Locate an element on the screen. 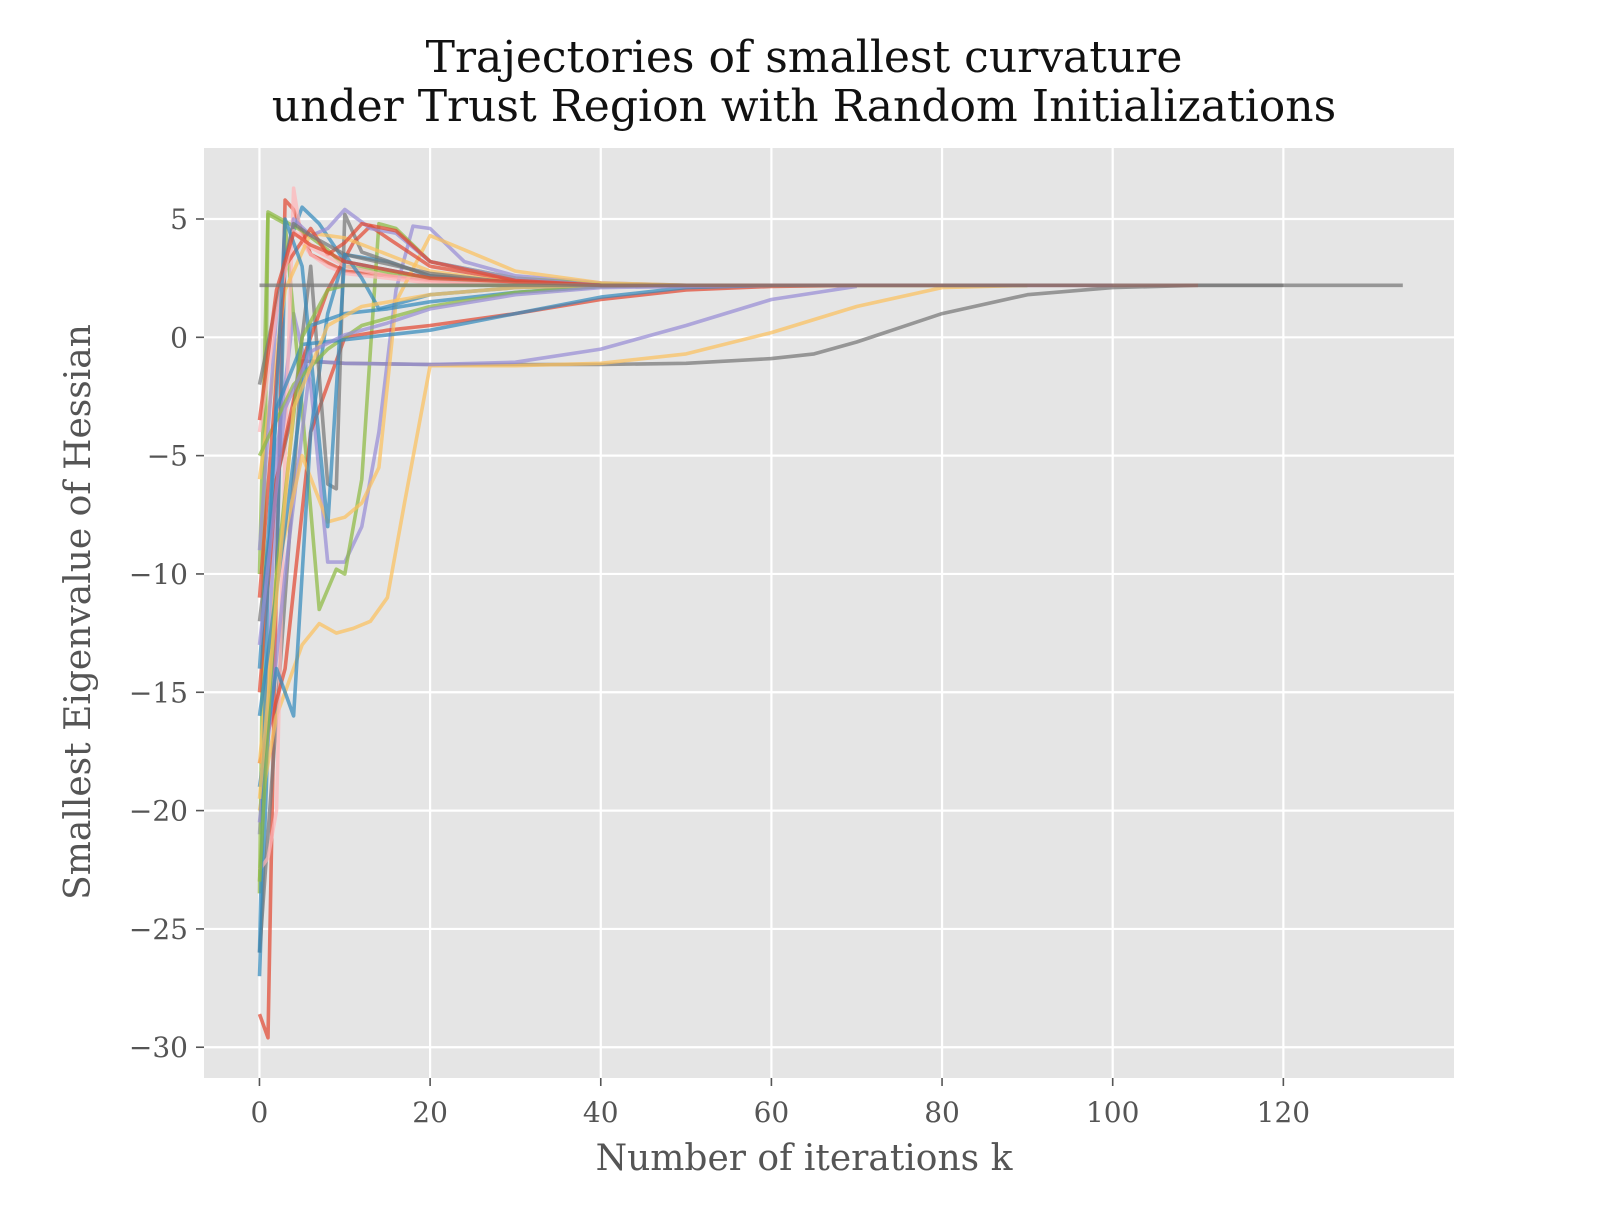 The width and height of the screenshot is (1600, 1205). x-tick-label: 20 is located at coordinates (430, 1112).